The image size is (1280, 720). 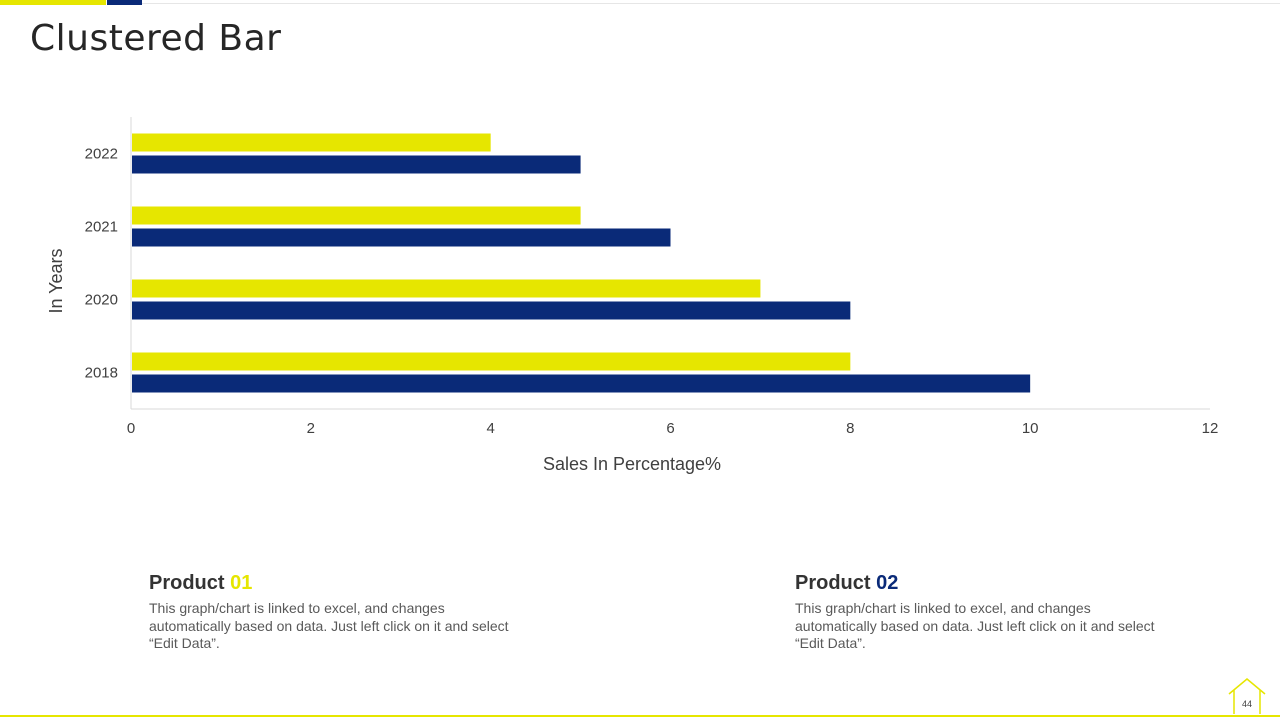 I want to click on product-02-number: 02, so click(x=887, y=583).